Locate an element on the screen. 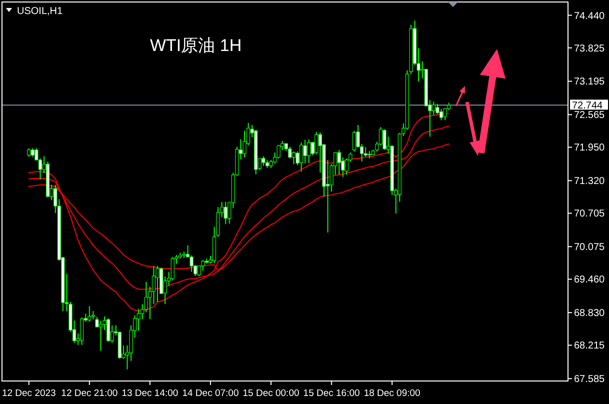 The width and height of the screenshot is (609, 404). y-tick-label: 67.585 is located at coordinates (590, 380).